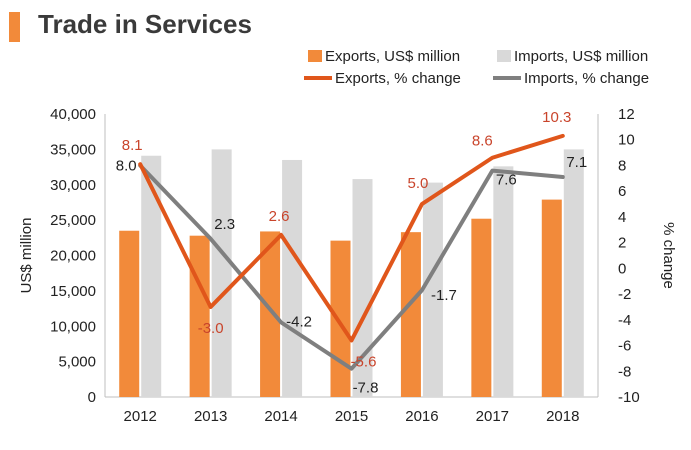  Describe the element at coordinates (492, 416) in the screenshot. I see `x-tick-label: 2017` at that location.